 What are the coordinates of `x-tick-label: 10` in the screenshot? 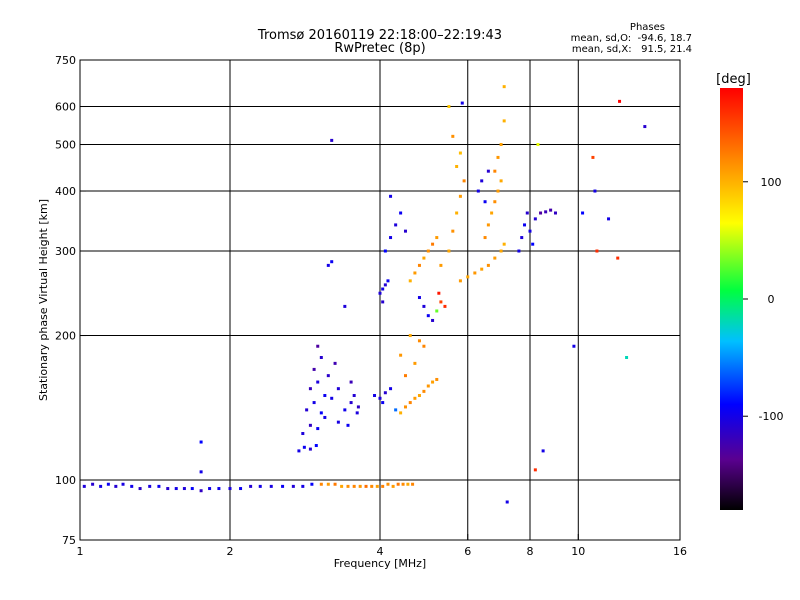 It's located at (578, 551).